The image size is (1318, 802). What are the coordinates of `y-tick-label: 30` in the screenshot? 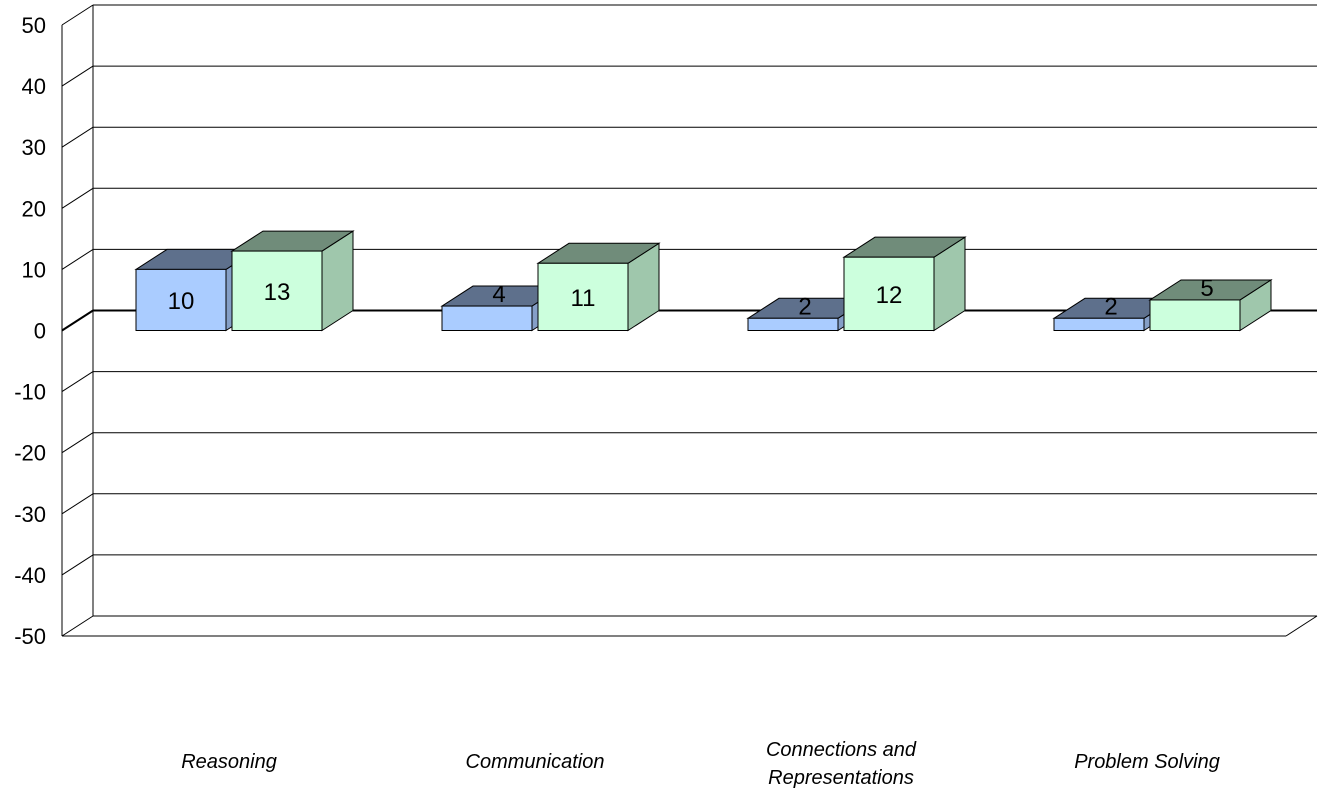 It's located at (34, 147).